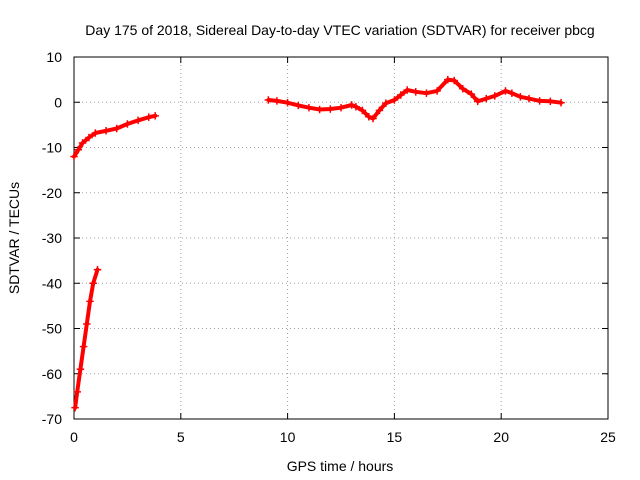 The image size is (640, 480). What do you see at coordinates (86, 338) in the screenshot?
I see `series-pbcg-a` at bounding box center [86, 338].